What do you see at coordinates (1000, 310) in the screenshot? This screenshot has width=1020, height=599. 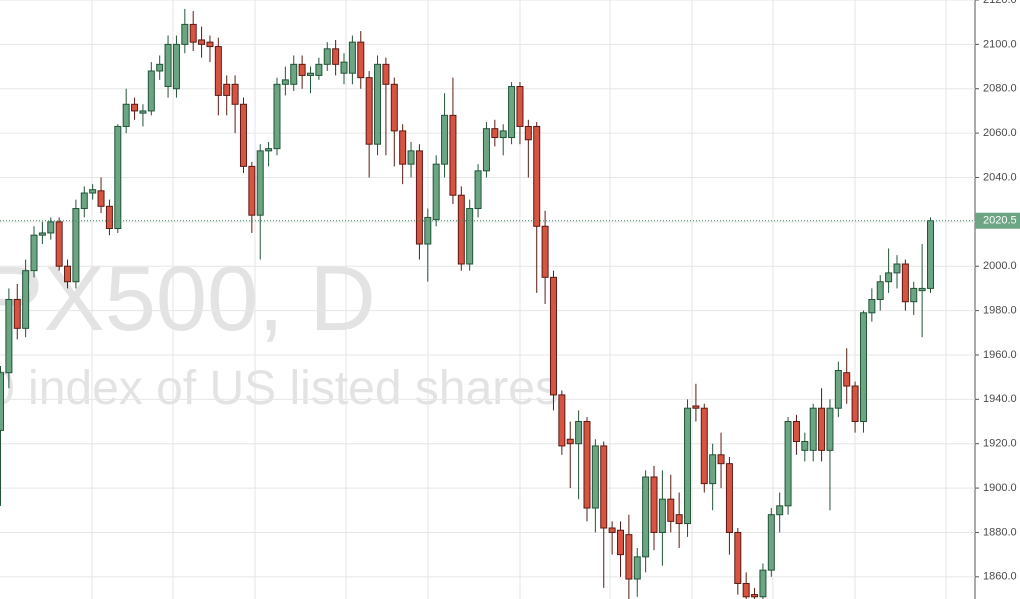 I see `y-tick-label: 1980.0` at bounding box center [1000, 310].